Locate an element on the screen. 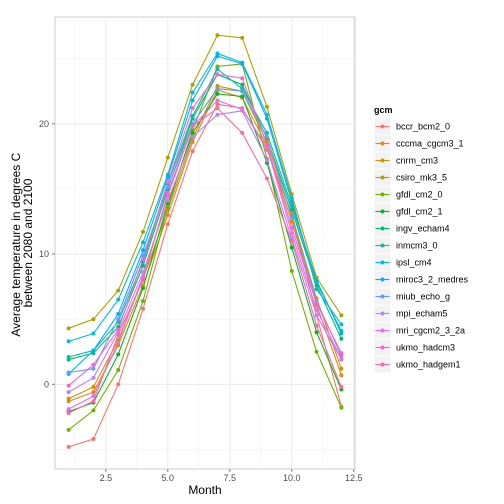  legend-label-miroc3_2_medres: miroc3_2_medres is located at coordinates (432, 280).